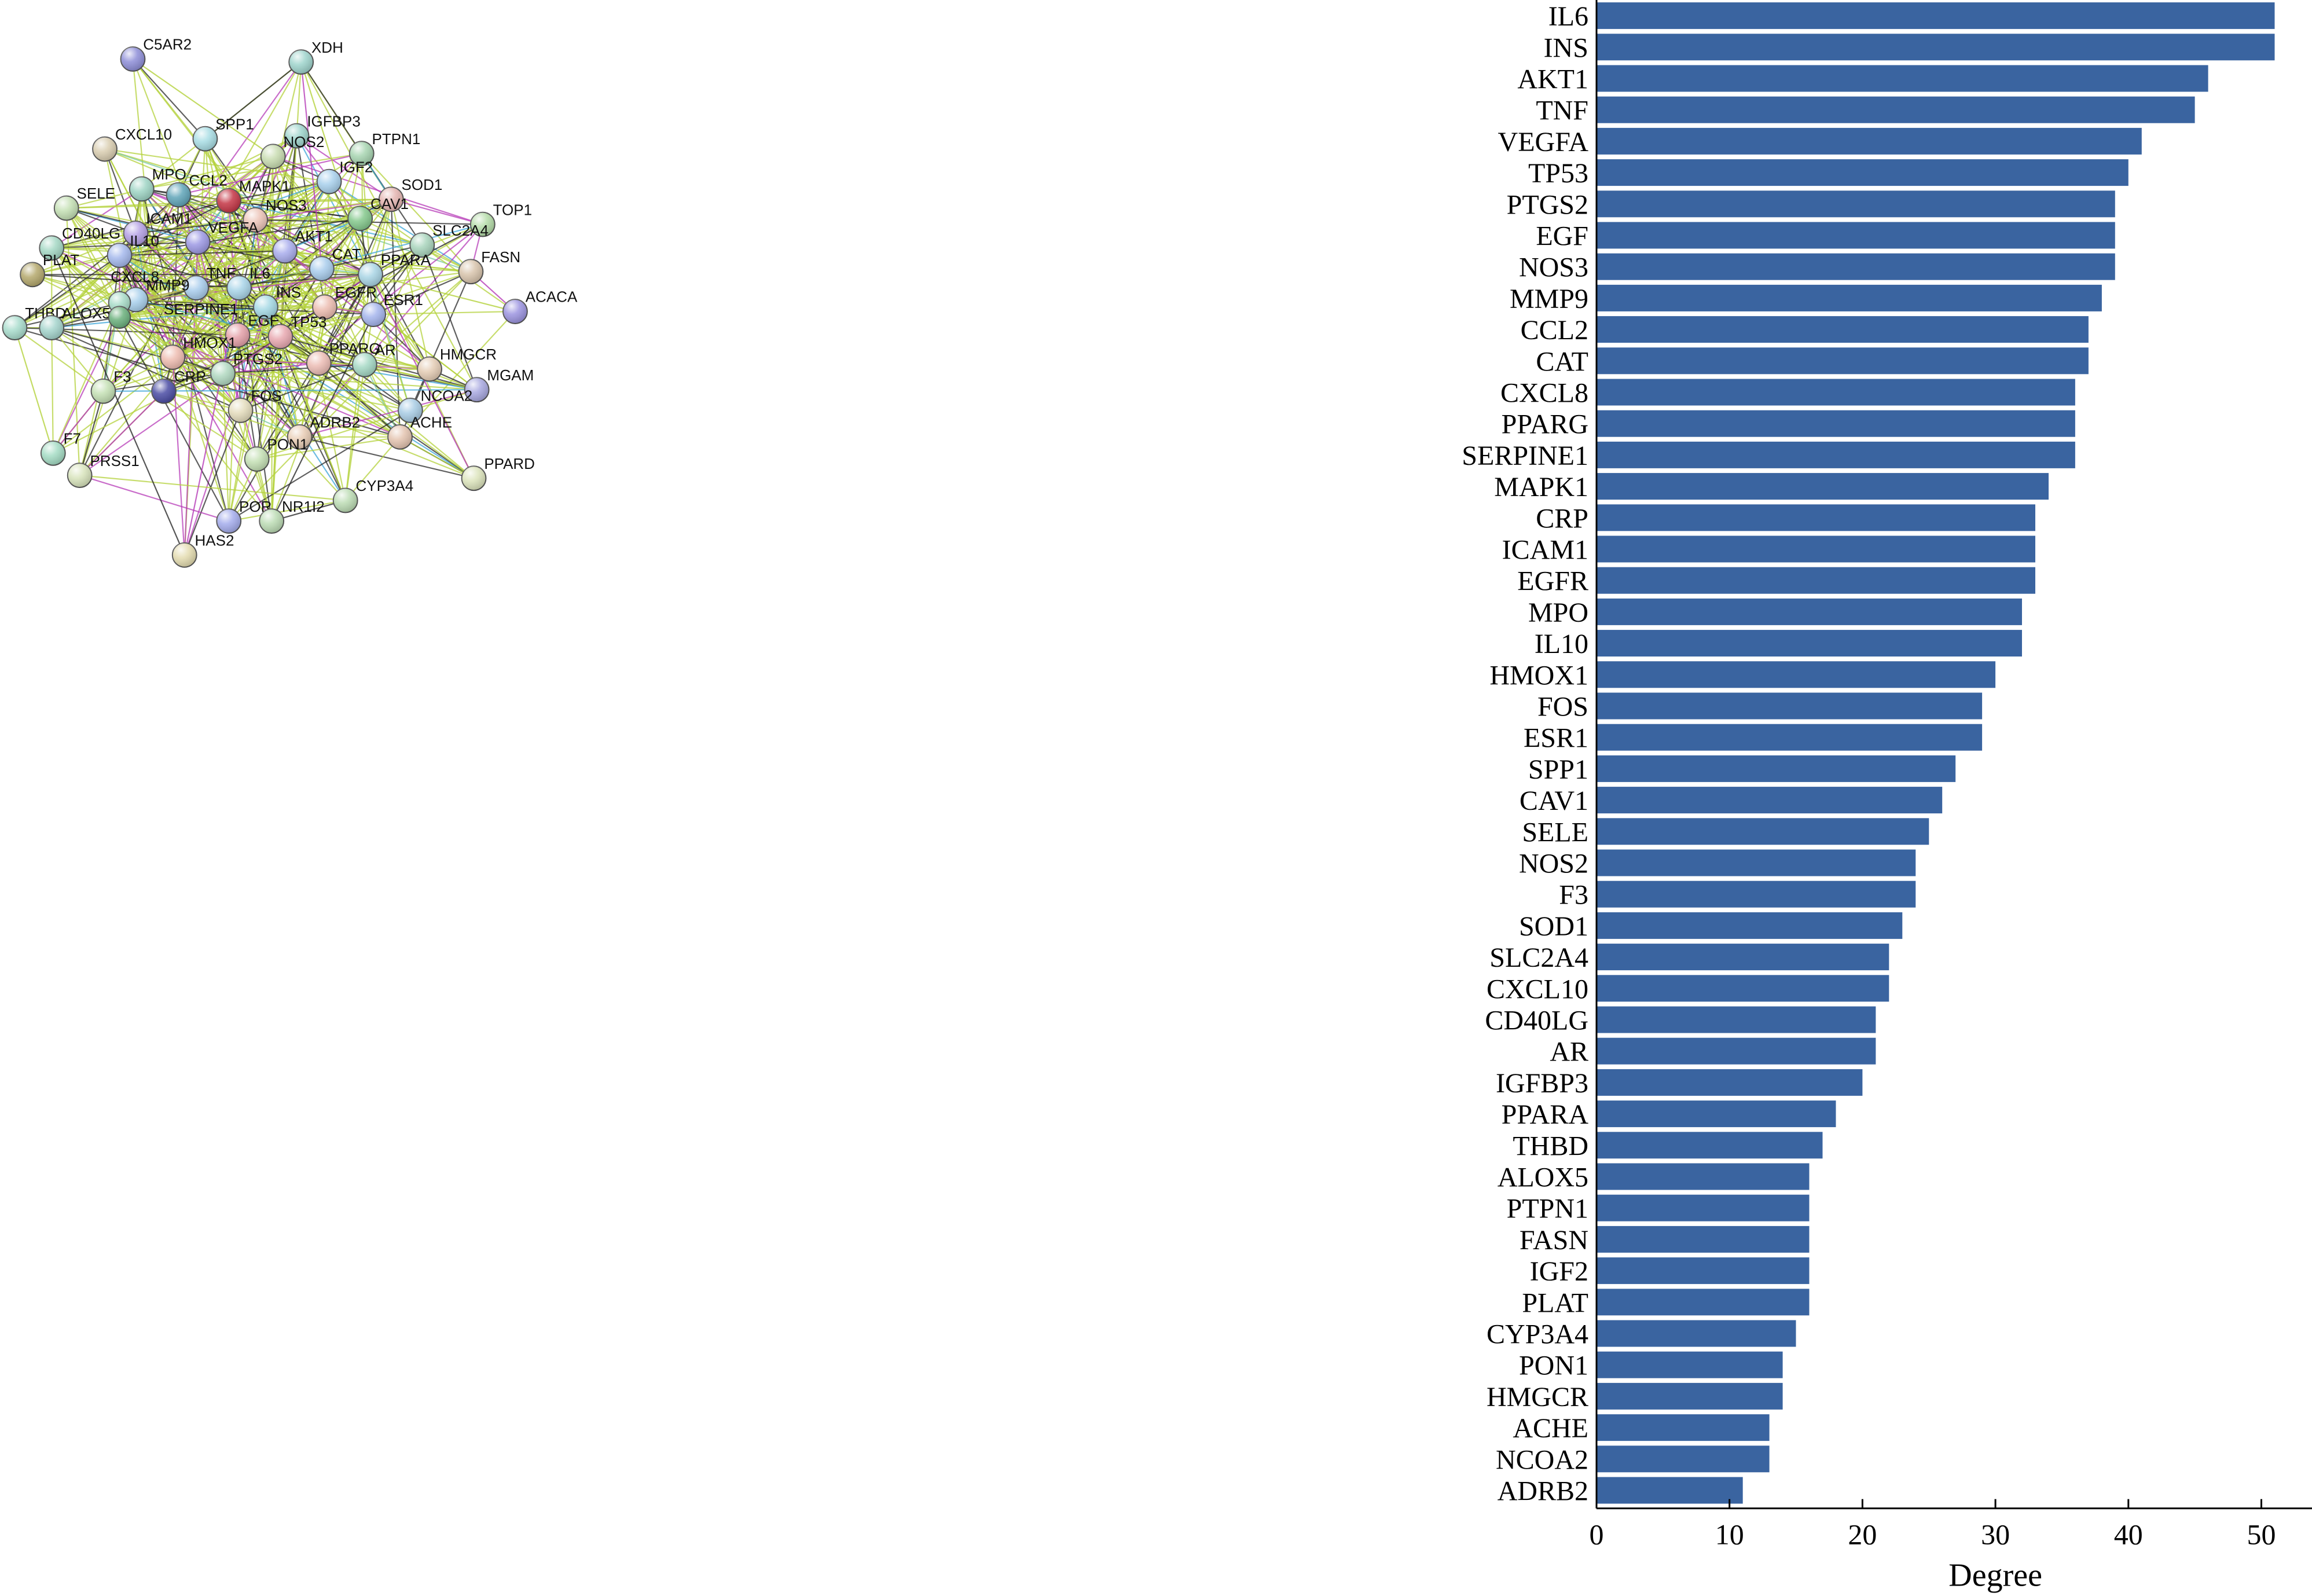  What do you see at coordinates (449, 240) in the screenshot?
I see `node-slc2a4: SLC2A4` at bounding box center [449, 240].